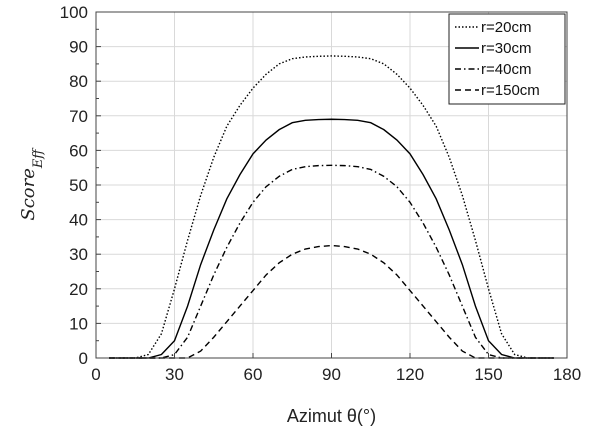 The height and width of the screenshot is (435, 597). What do you see at coordinates (95, 374) in the screenshot?
I see `x-tick-label: 0` at bounding box center [95, 374].